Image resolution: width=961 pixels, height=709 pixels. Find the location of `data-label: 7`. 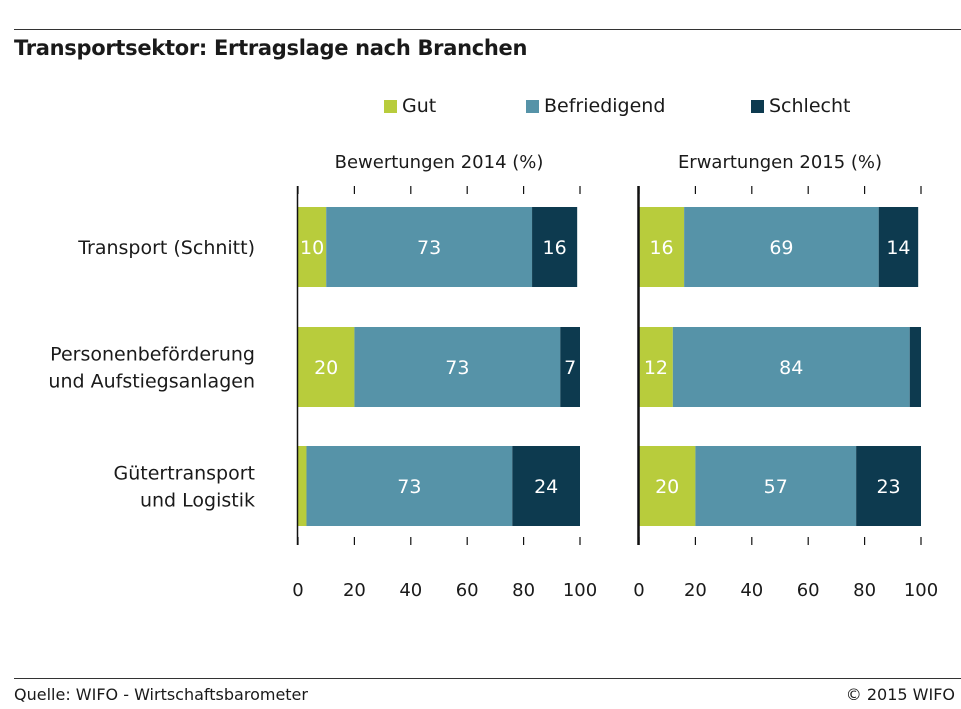

data-label: 7 is located at coordinates (570, 368).